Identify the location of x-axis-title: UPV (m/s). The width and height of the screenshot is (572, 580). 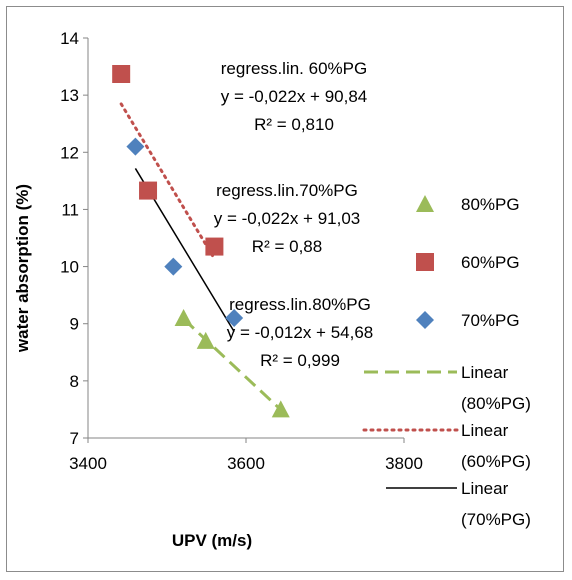
(212, 540).